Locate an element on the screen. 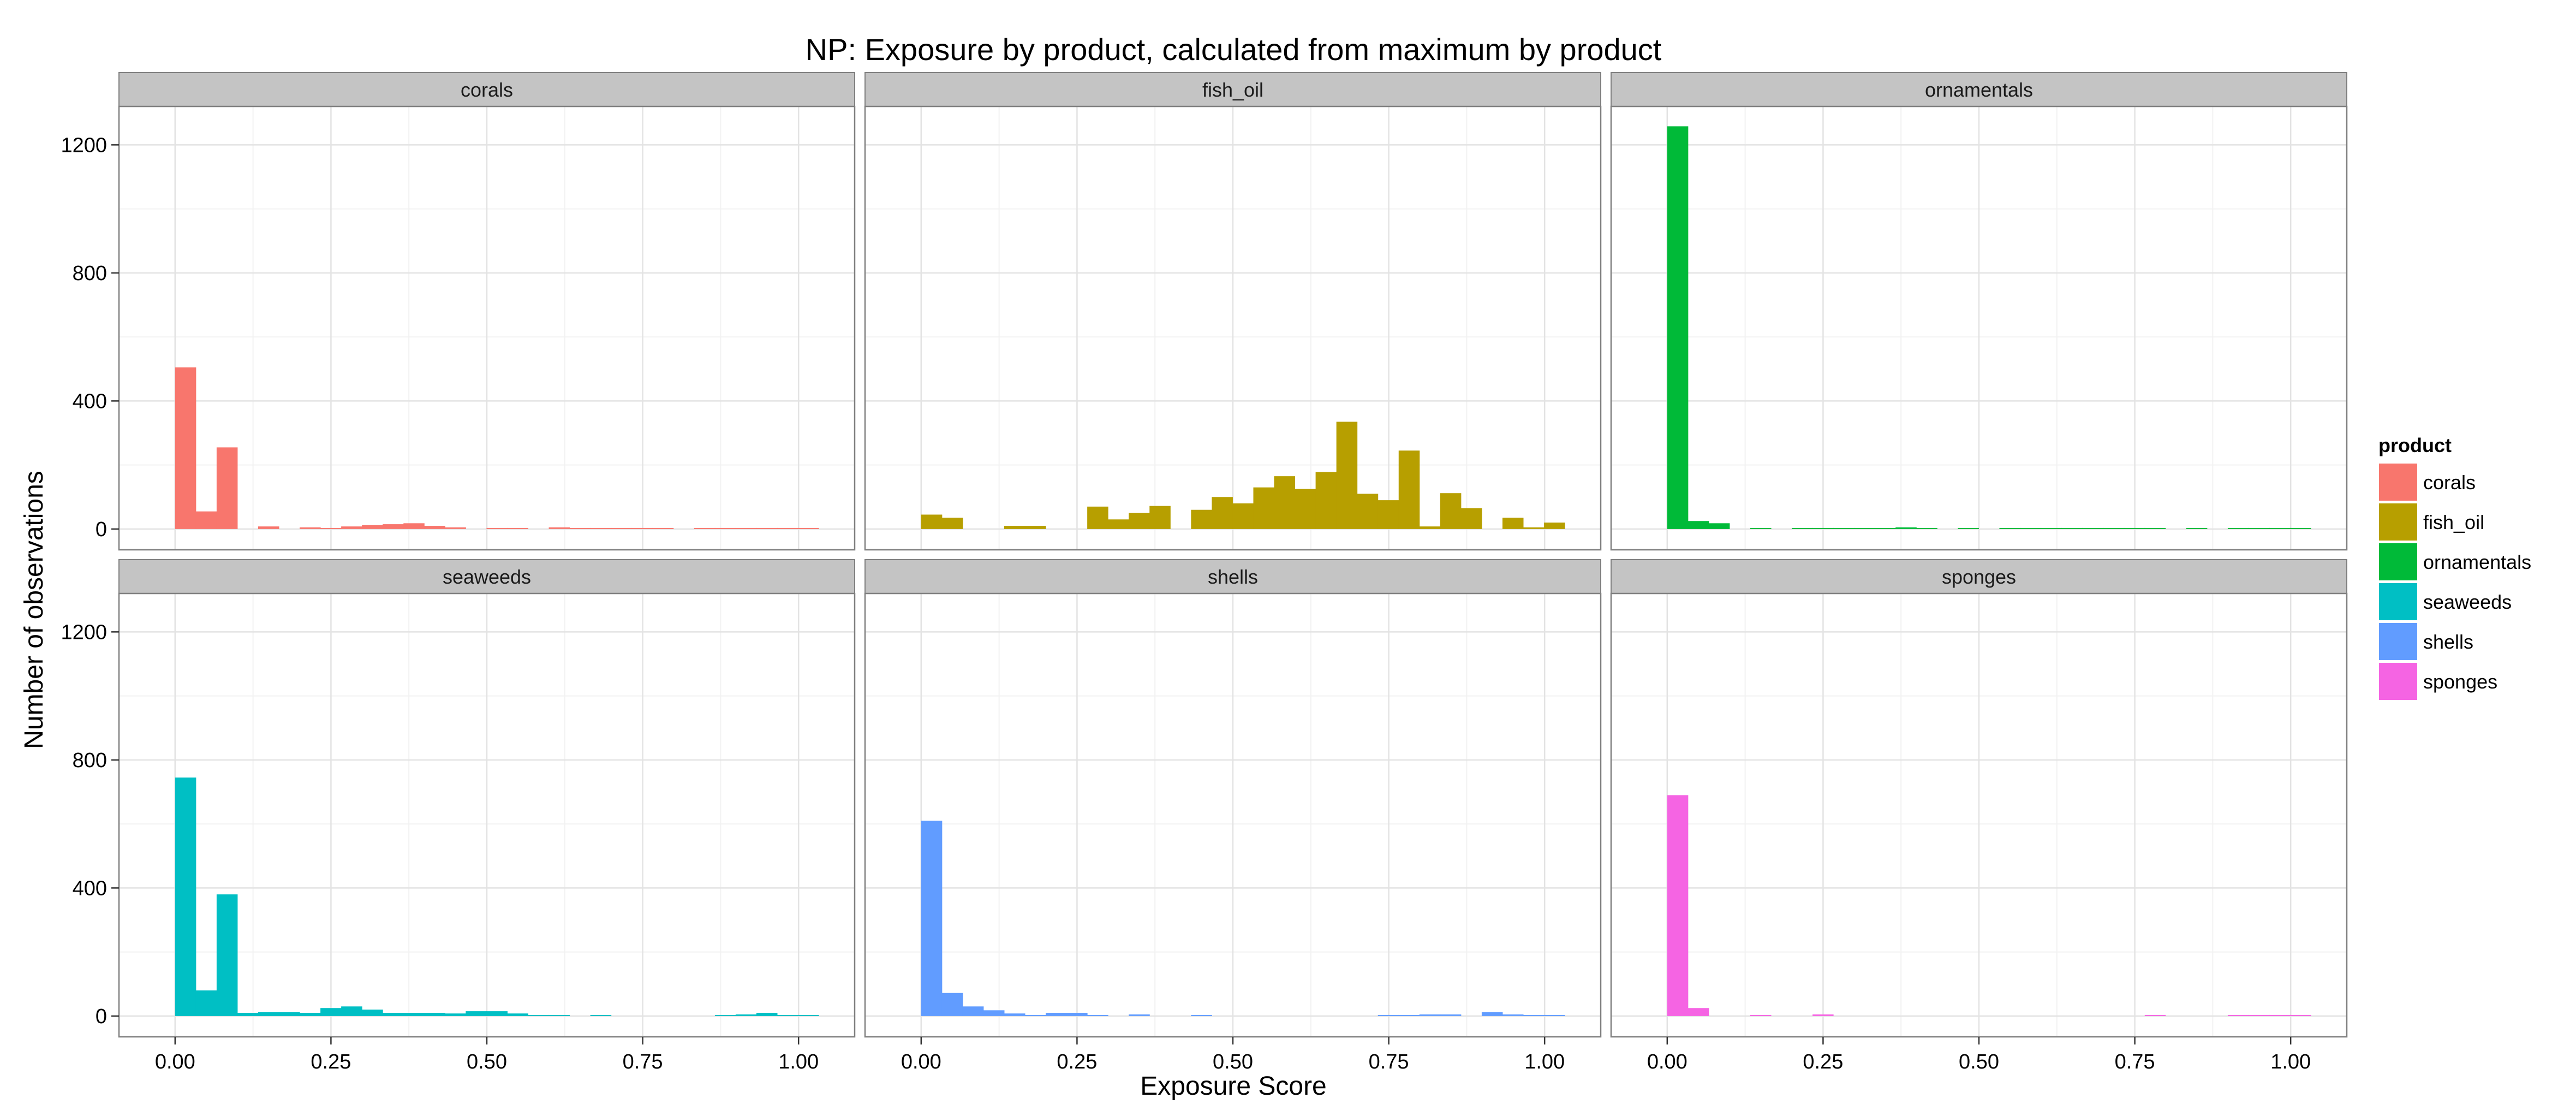 The width and height of the screenshot is (2576, 1110). facet-shells: shells 0.00 0.25 0.50 0.75 1.00 is located at coordinates (1233, 816).